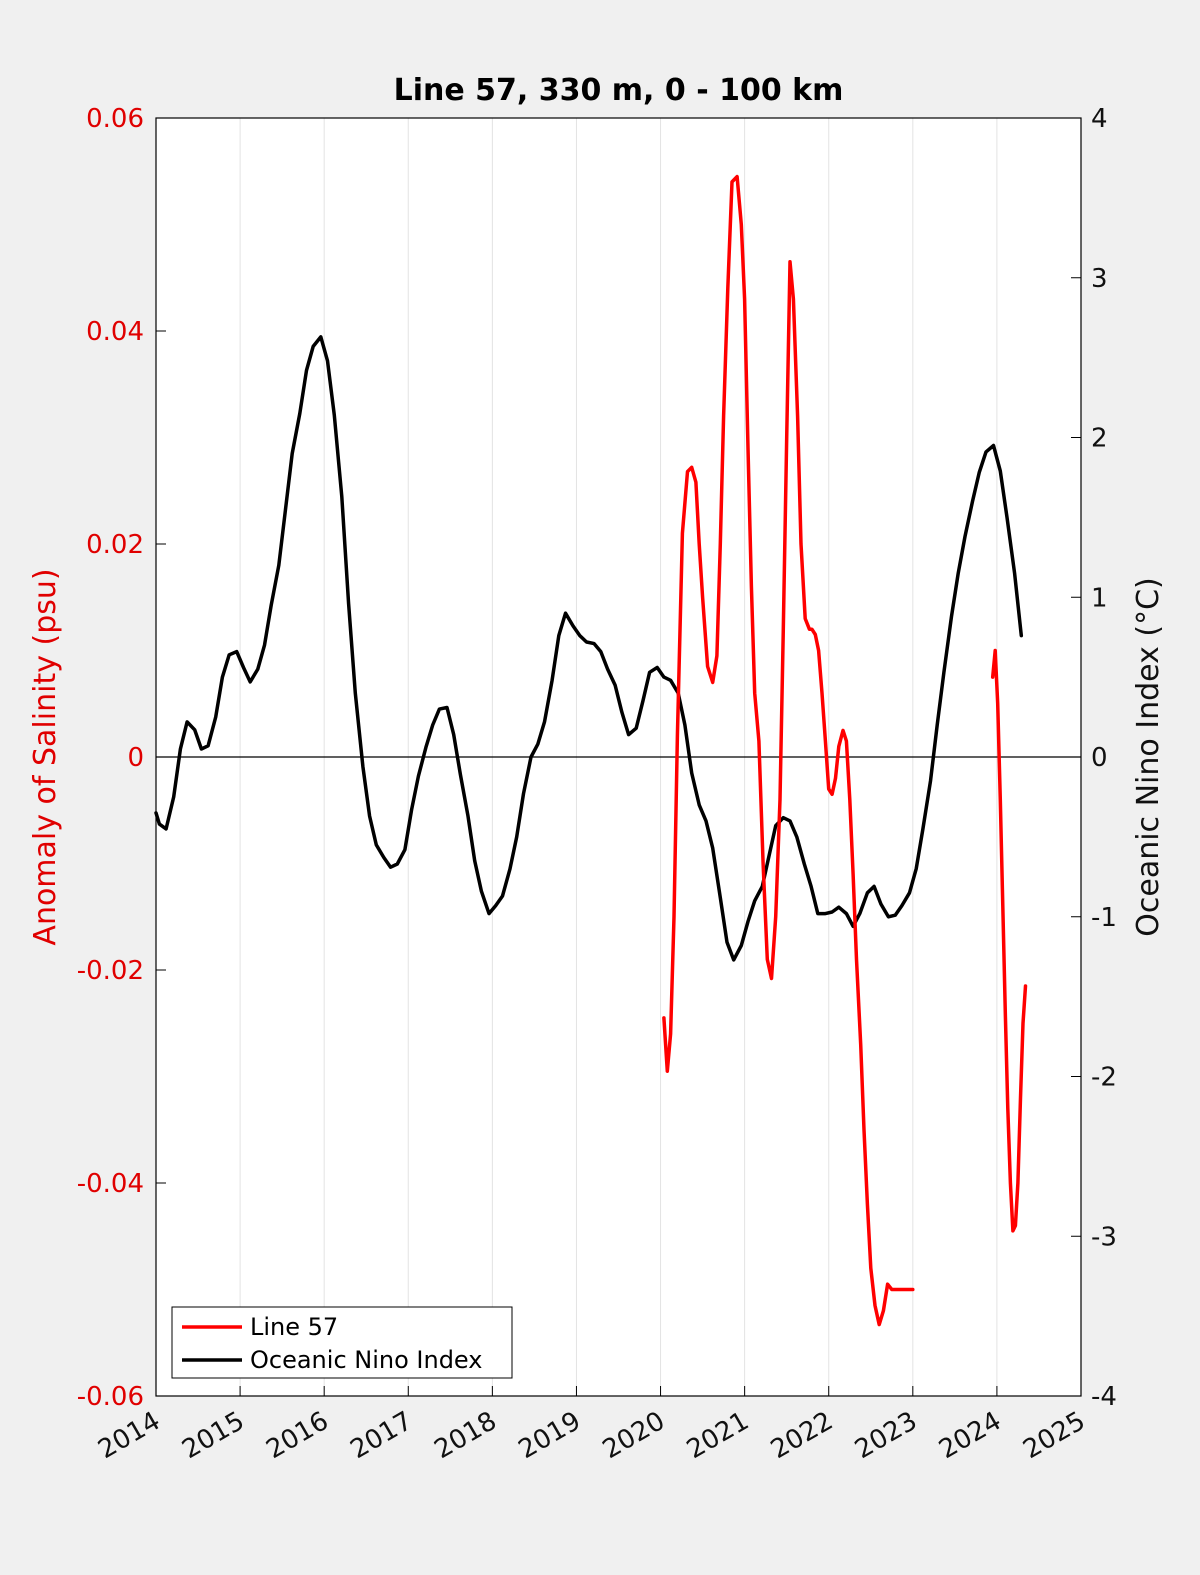  I want to click on y-right-tick-label: -2, so click(1104, 1078).